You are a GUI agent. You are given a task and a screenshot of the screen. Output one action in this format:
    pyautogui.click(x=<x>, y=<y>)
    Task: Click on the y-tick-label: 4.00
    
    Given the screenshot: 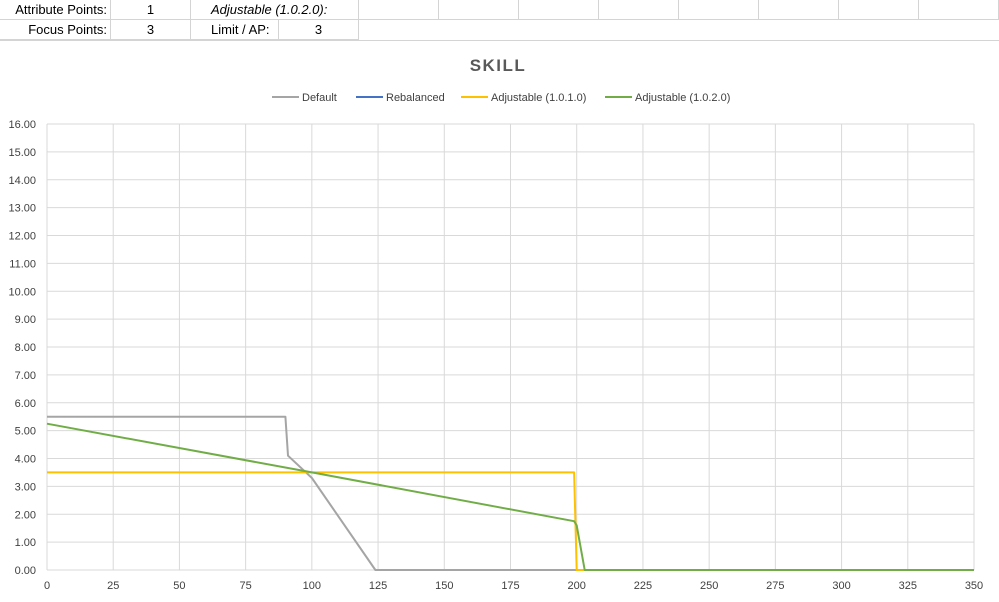 What is the action you would take?
    pyautogui.click(x=25, y=460)
    